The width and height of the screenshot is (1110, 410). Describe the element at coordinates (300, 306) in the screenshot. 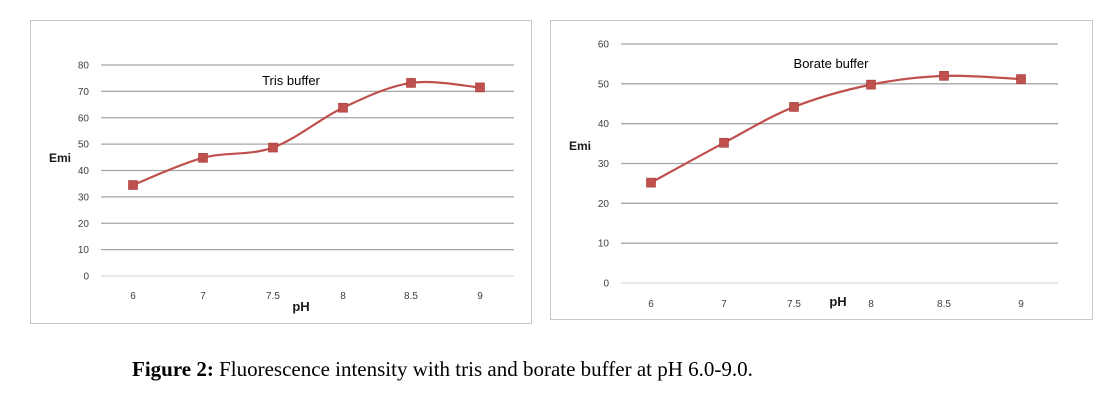

I see `tris-x-axis-label: pH` at that location.